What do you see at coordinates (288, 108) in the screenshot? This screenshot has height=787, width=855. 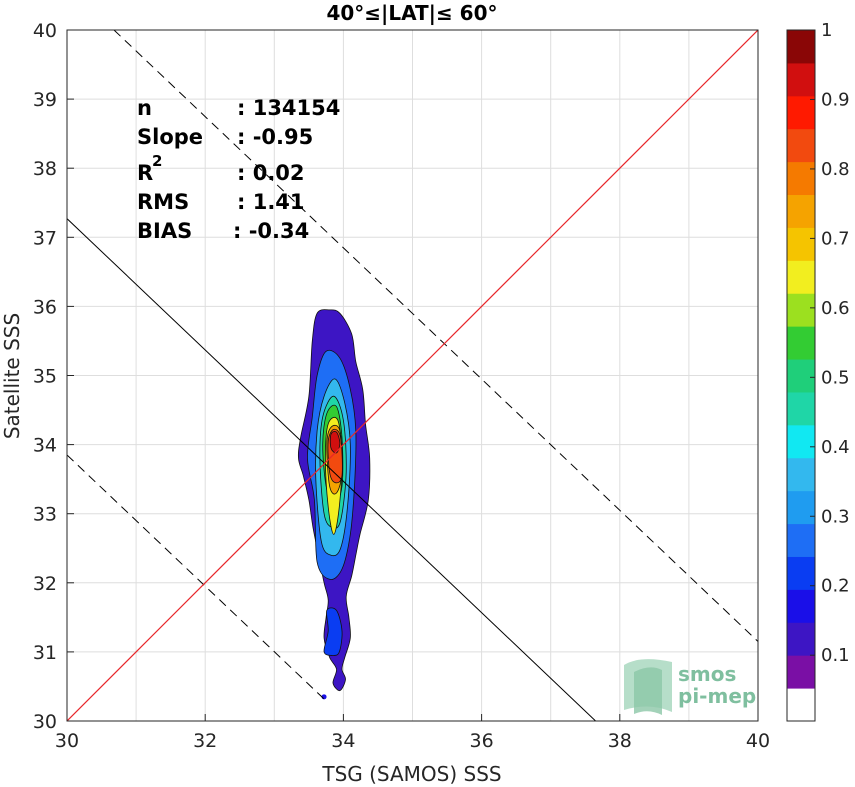 I see `stat-n-value: : 134154` at bounding box center [288, 108].